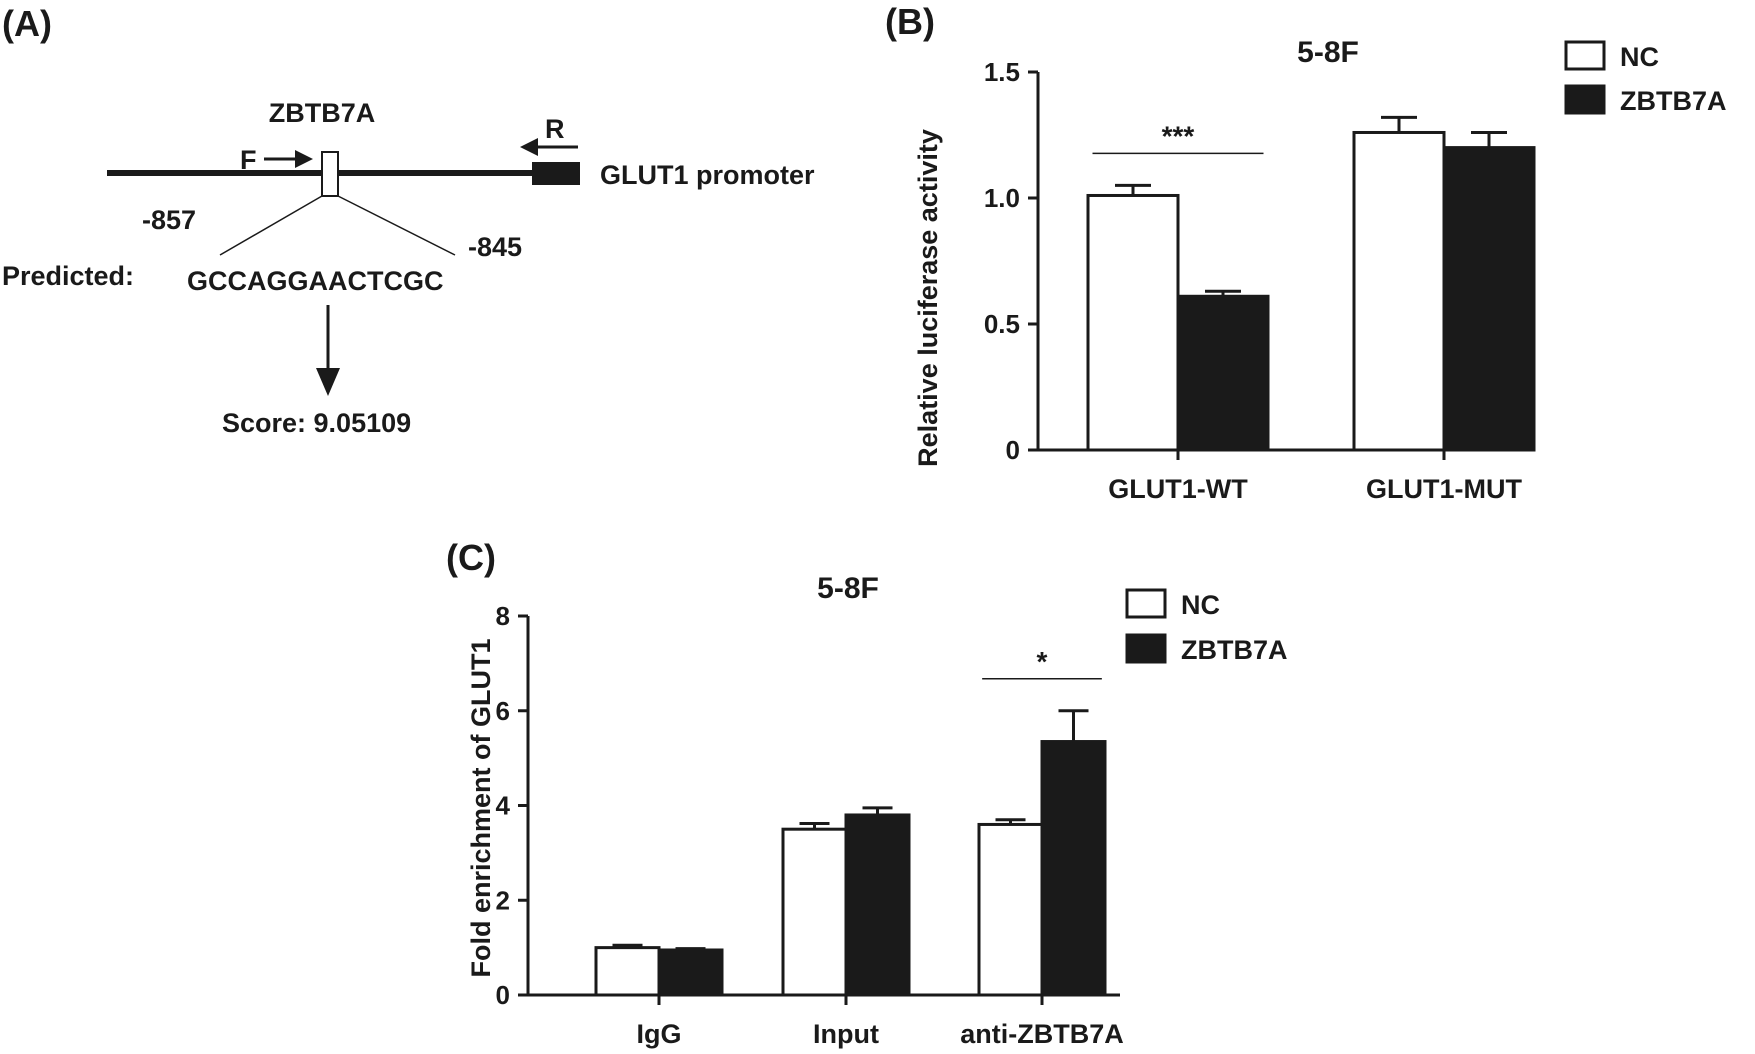  I want to click on forward-primer-label: F, so click(248, 160).